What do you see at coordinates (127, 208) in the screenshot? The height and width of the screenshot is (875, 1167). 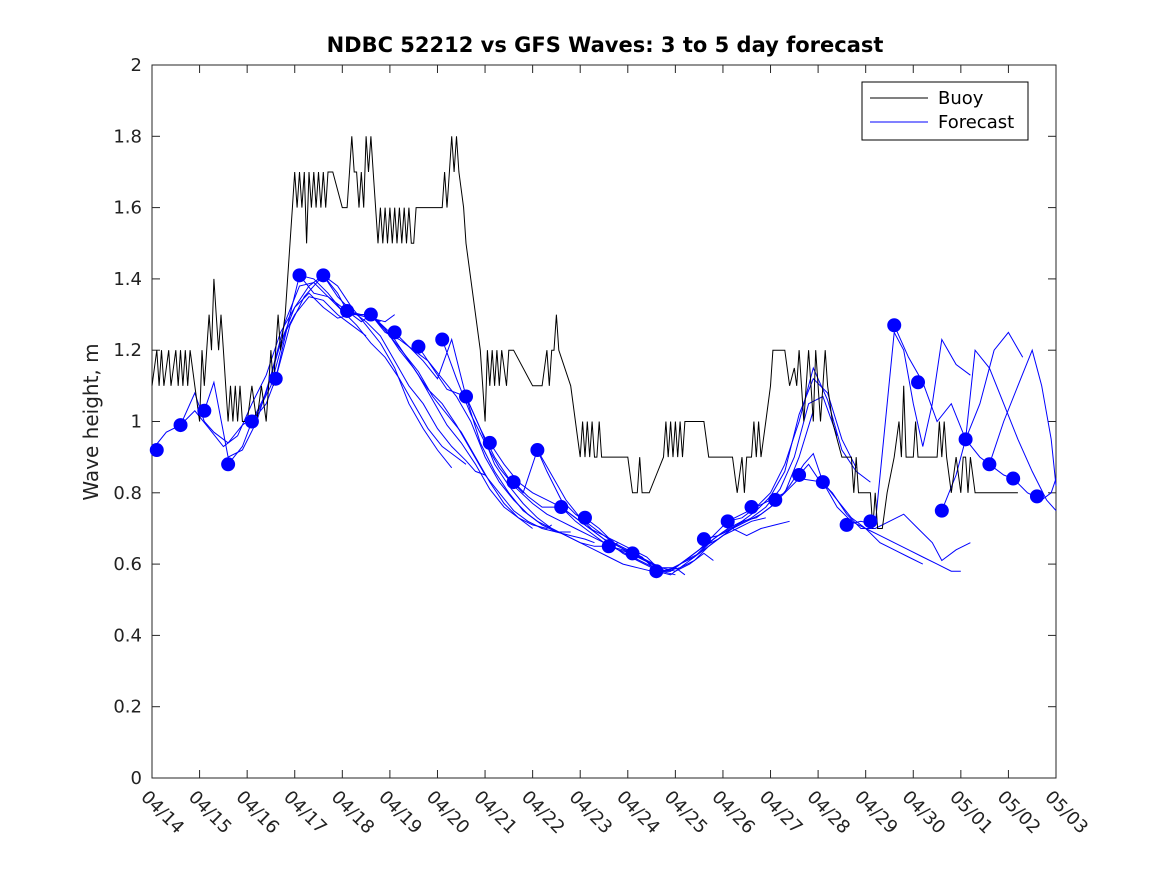 I see `y-tick-label: 1.6` at bounding box center [127, 208].